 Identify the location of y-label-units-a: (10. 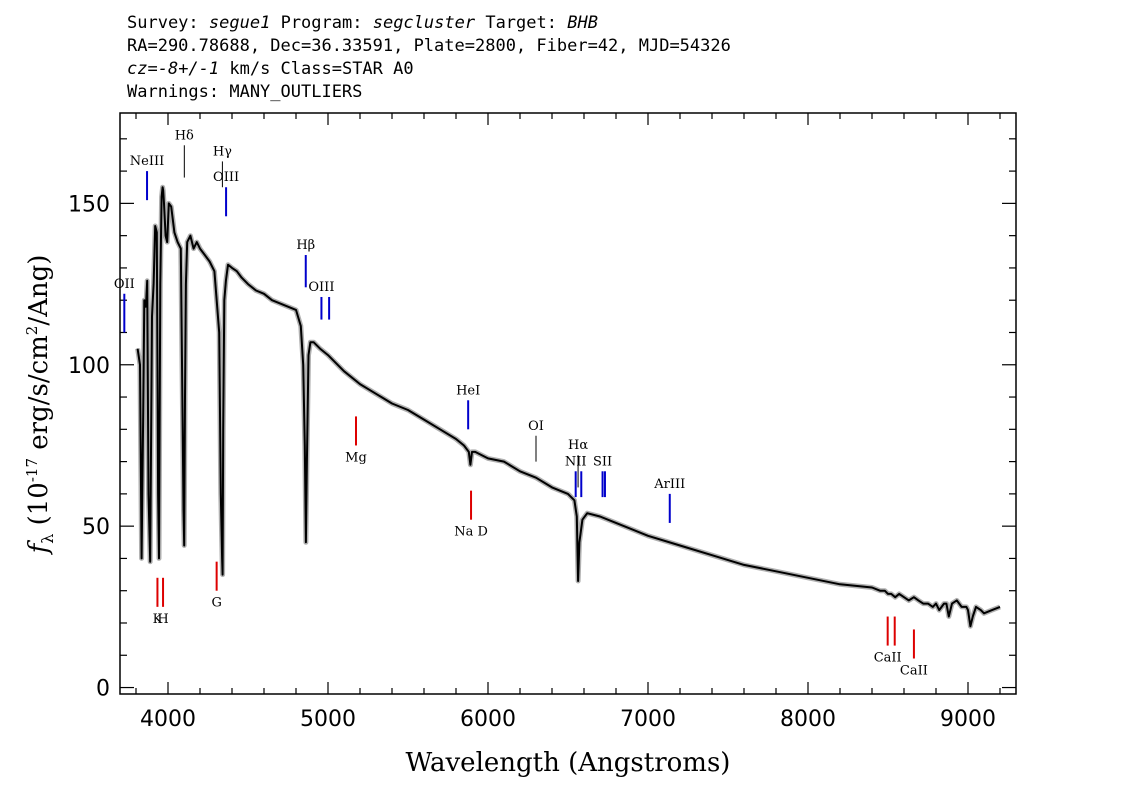
(39, 508).